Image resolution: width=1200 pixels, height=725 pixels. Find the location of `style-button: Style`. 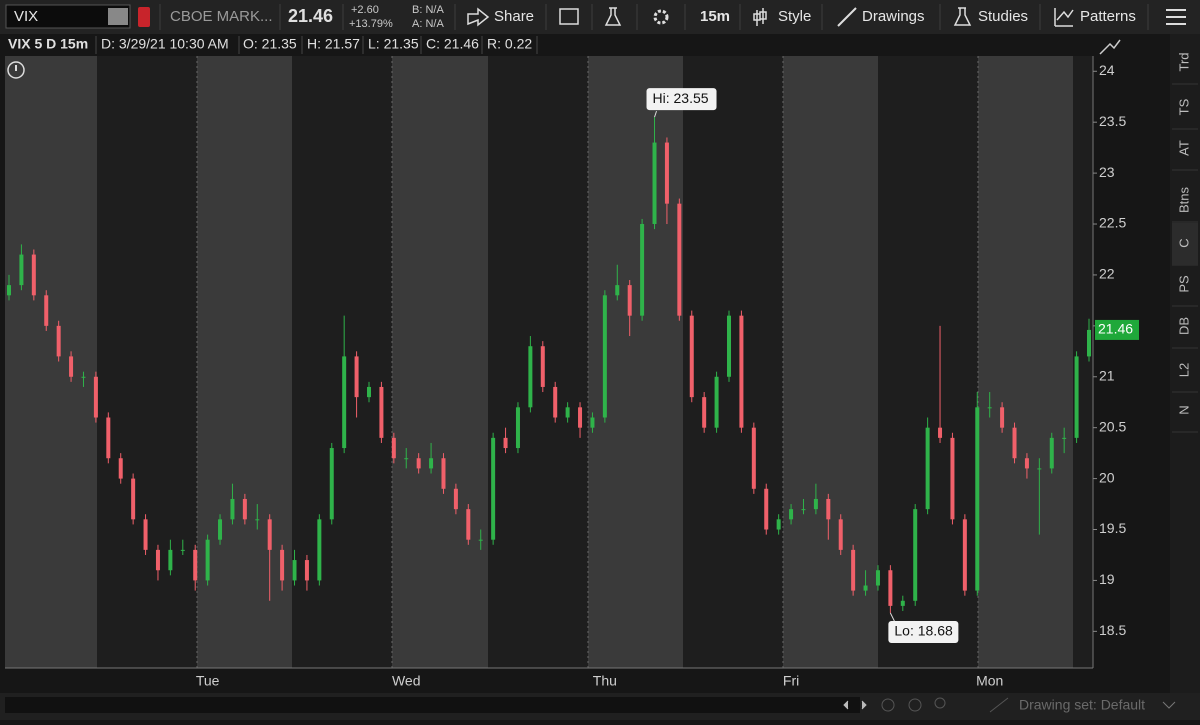

style-button: Style is located at coordinates (794, 16).